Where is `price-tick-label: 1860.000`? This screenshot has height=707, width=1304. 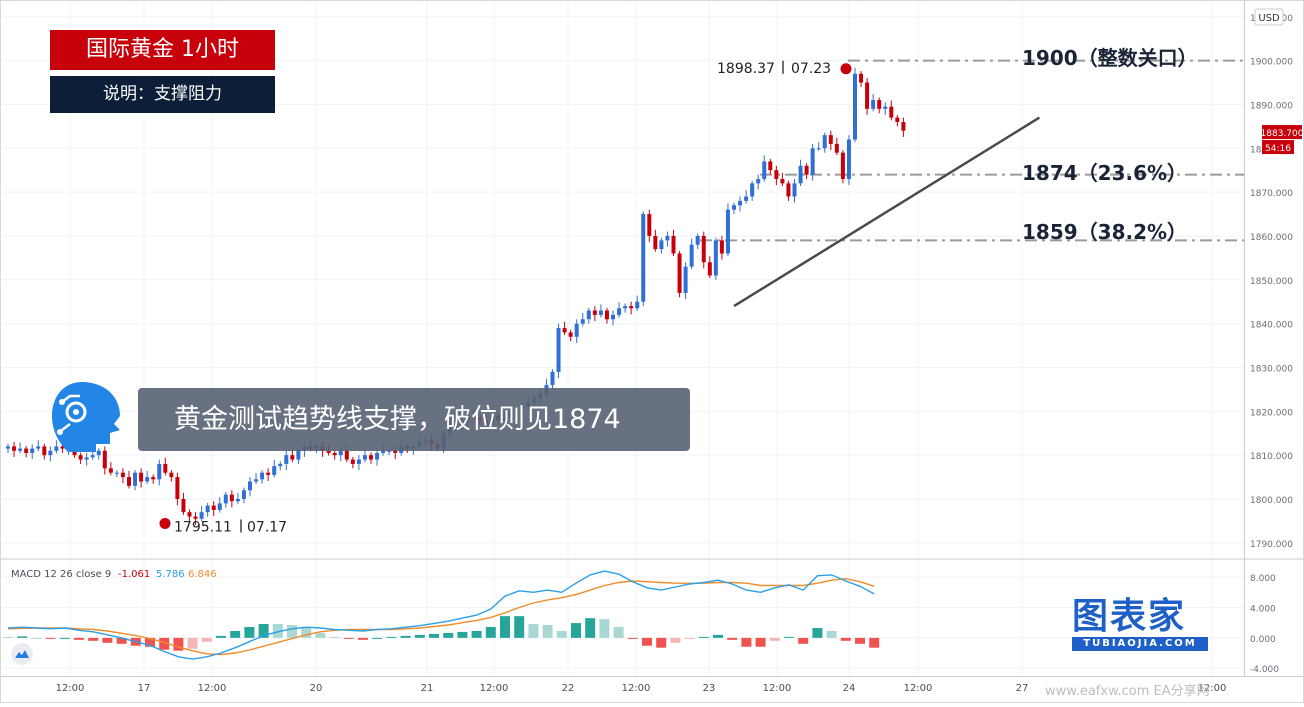
price-tick-label: 1860.000 is located at coordinates (1271, 238).